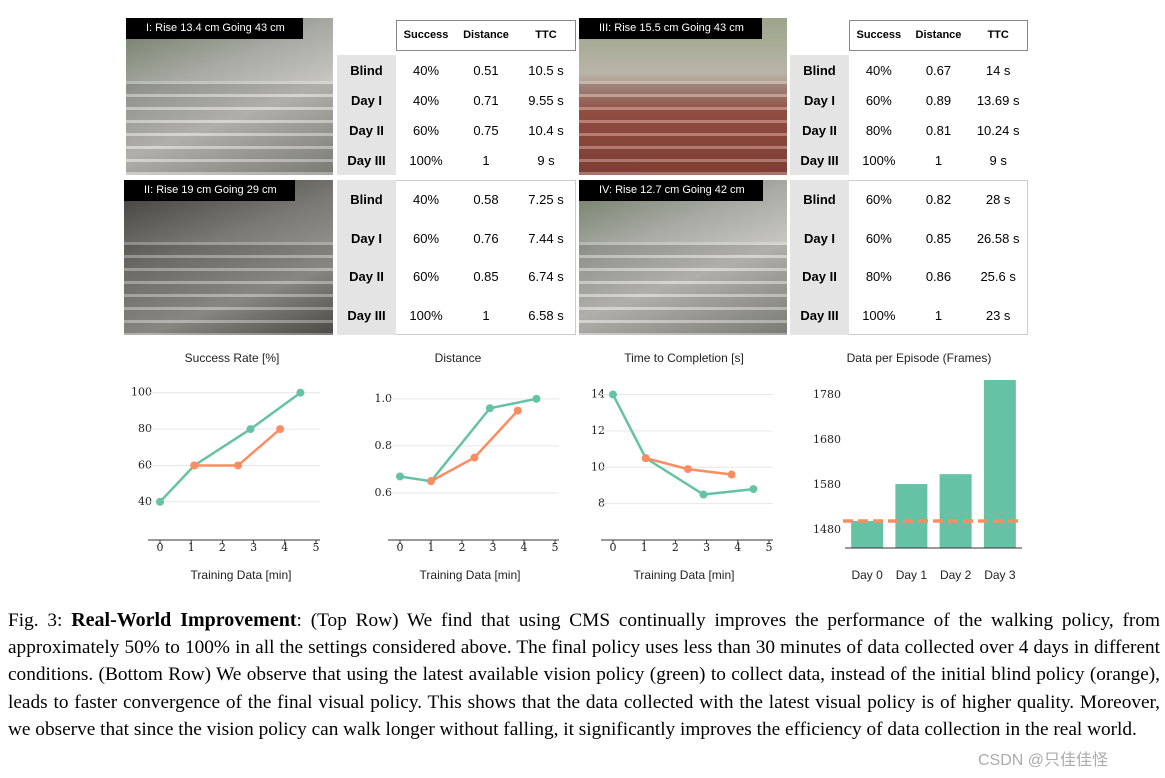 The height and width of the screenshot is (778, 1165). Describe the element at coordinates (998, 238) in the screenshot. I see `table-cell: 26.58 s` at that location.